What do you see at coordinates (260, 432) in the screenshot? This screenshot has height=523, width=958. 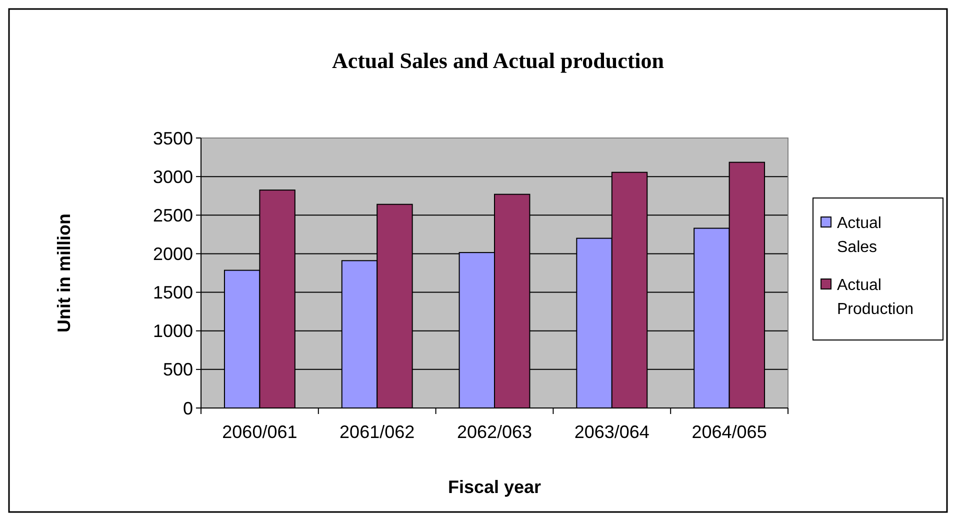 I see `x-tick-label: 2060/061` at bounding box center [260, 432].